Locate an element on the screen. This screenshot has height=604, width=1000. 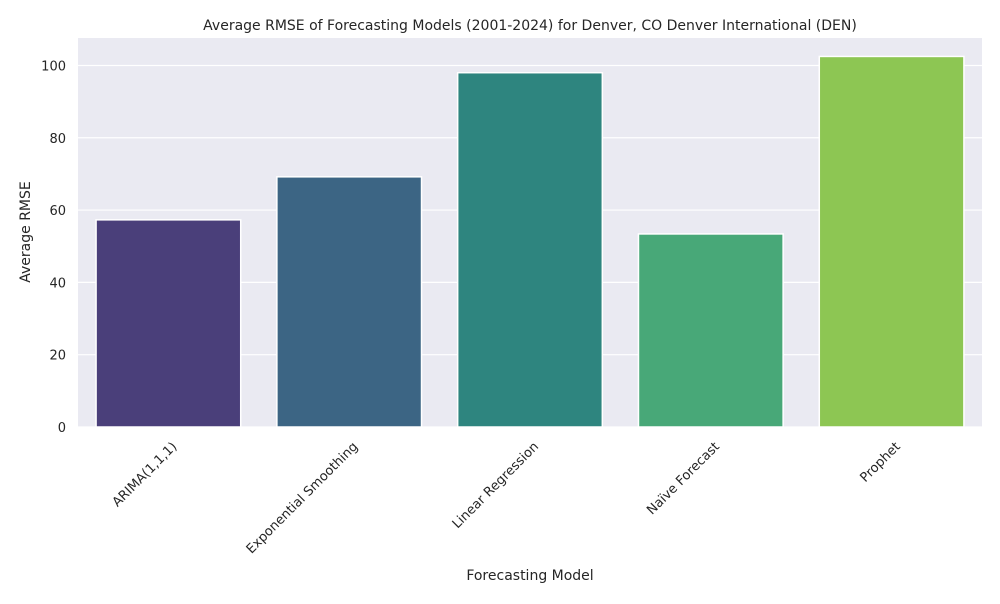
x-axis-label: Forecasting Model is located at coordinates (529, 576).